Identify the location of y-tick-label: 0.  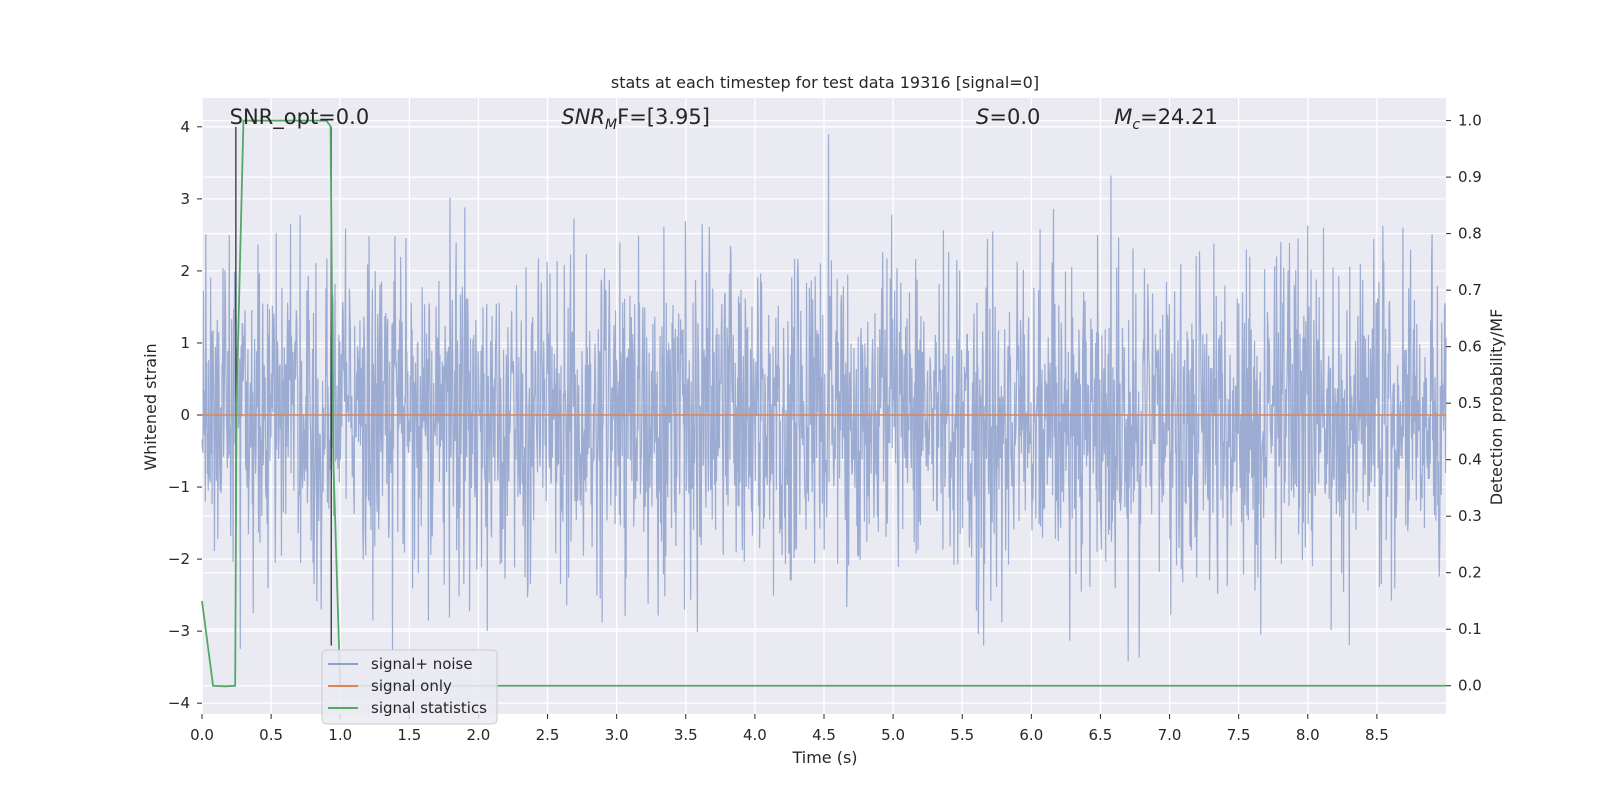
(185, 415).